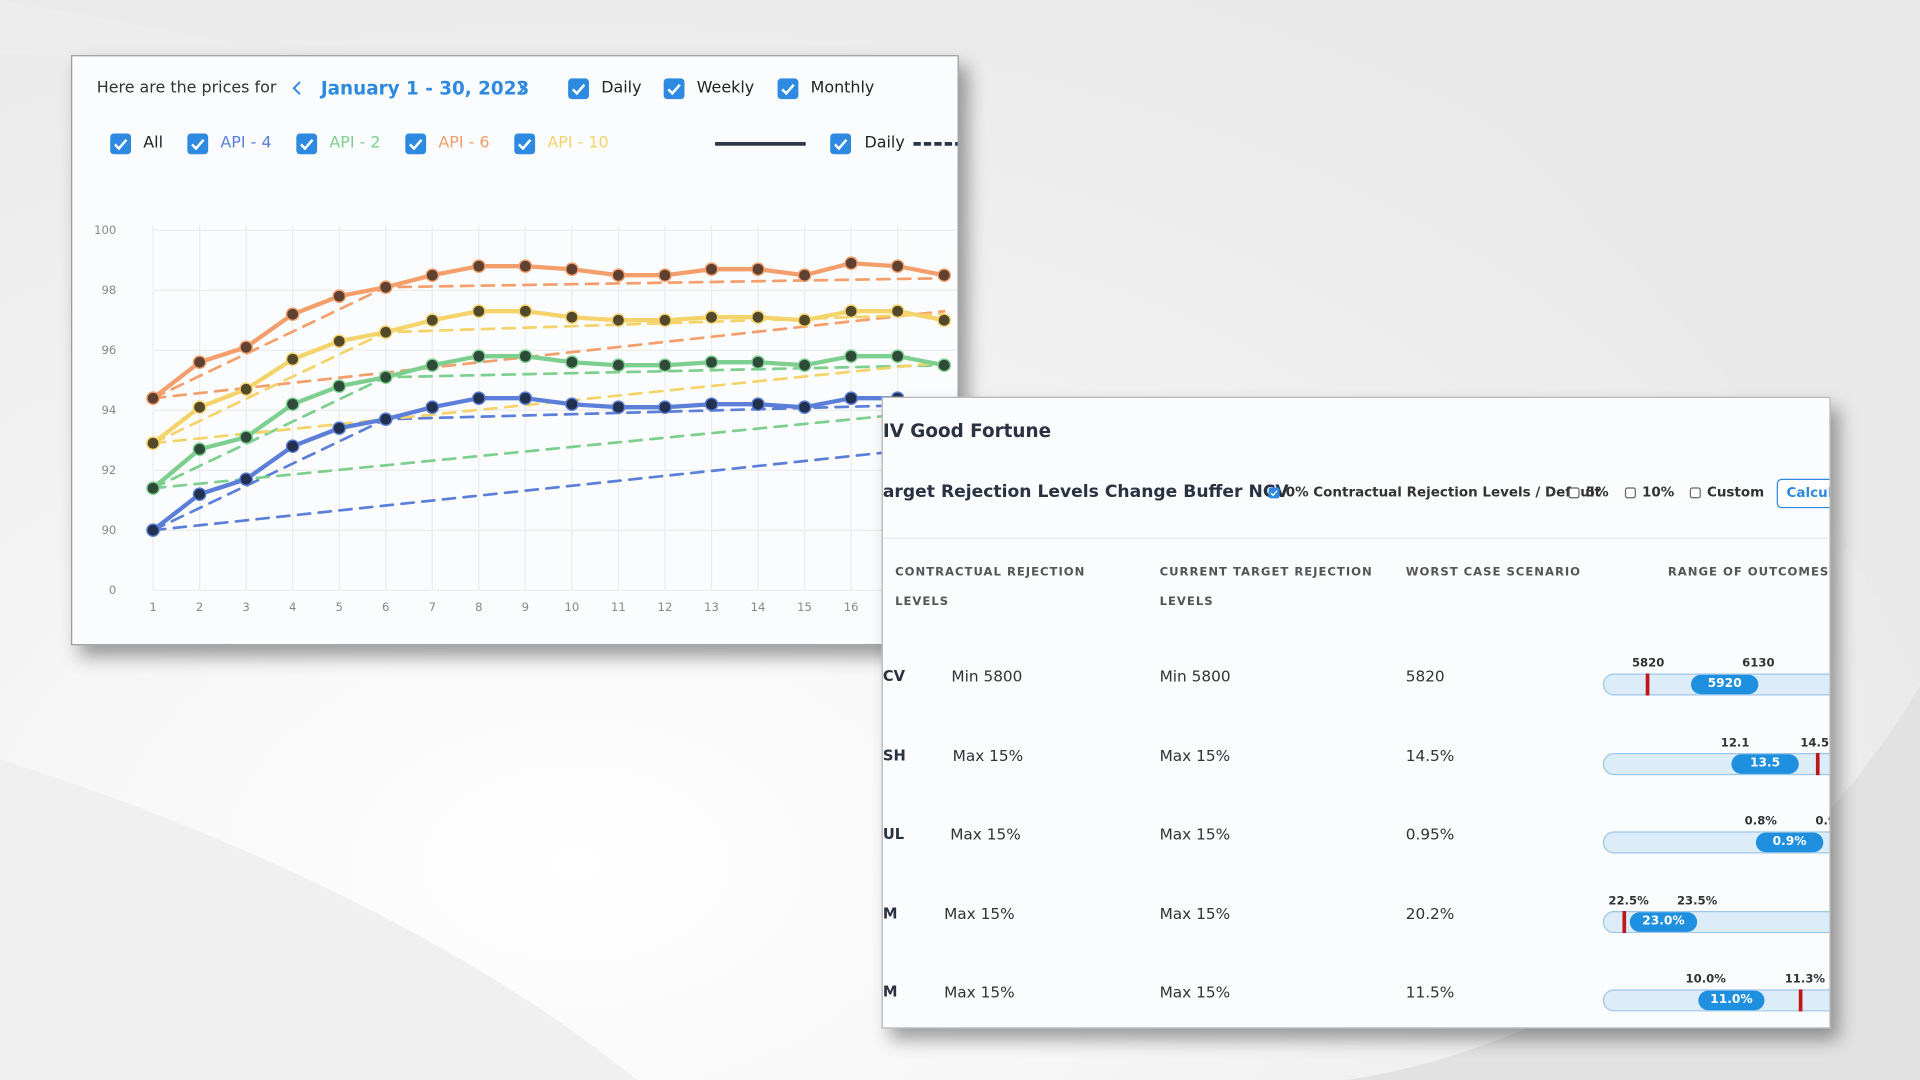 This screenshot has height=1080, width=1920. What do you see at coordinates (105, 230) in the screenshot?
I see `y-tick-label: 100` at bounding box center [105, 230].